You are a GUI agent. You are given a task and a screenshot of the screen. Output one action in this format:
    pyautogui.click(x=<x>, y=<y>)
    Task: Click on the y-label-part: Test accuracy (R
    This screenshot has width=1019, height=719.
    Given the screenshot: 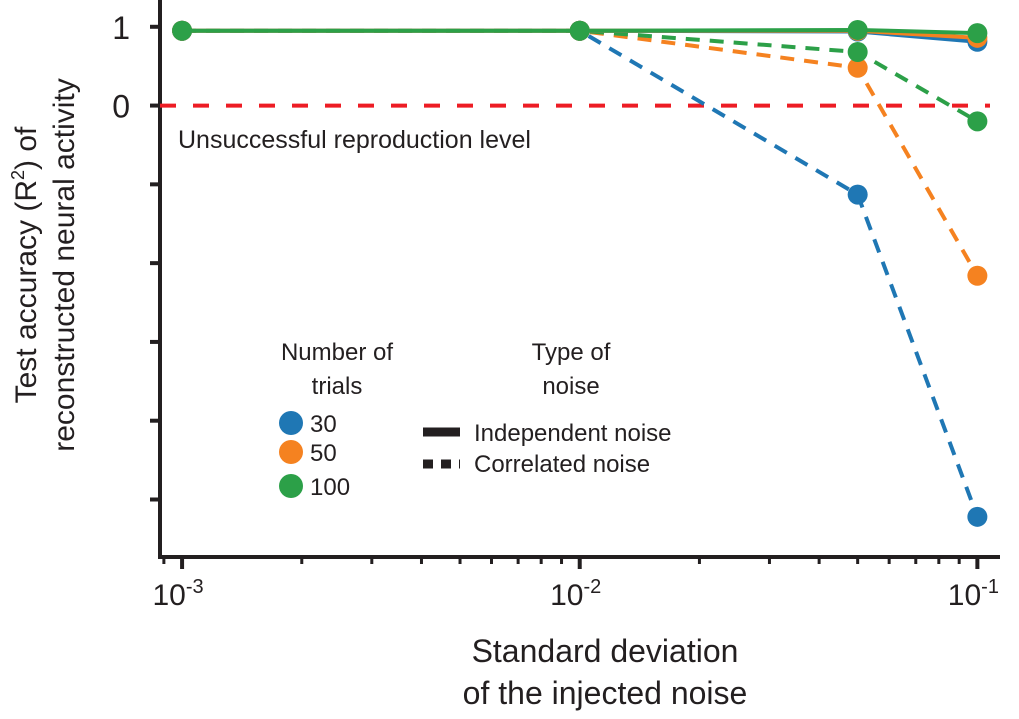 What is the action you would take?
    pyautogui.click(x=26, y=291)
    